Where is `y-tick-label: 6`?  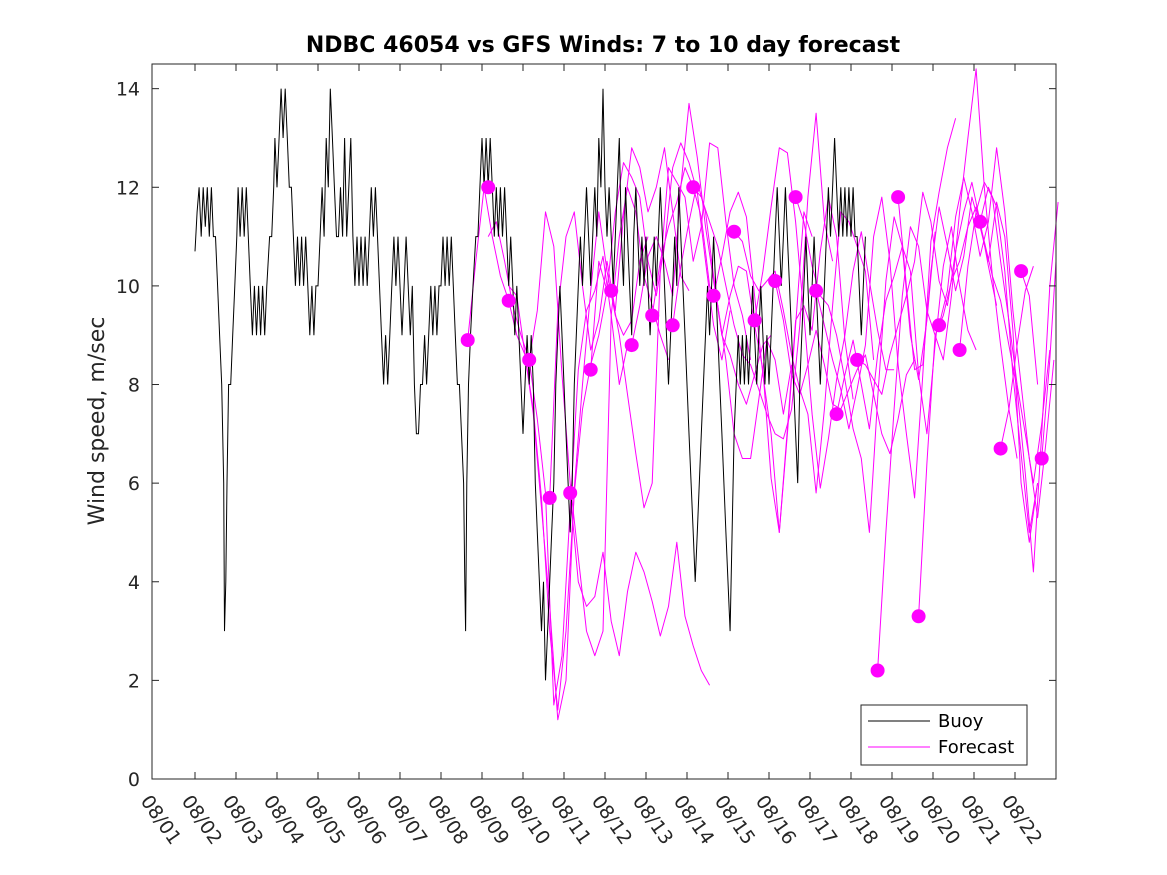
y-tick-label: 6 is located at coordinates (134, 484).